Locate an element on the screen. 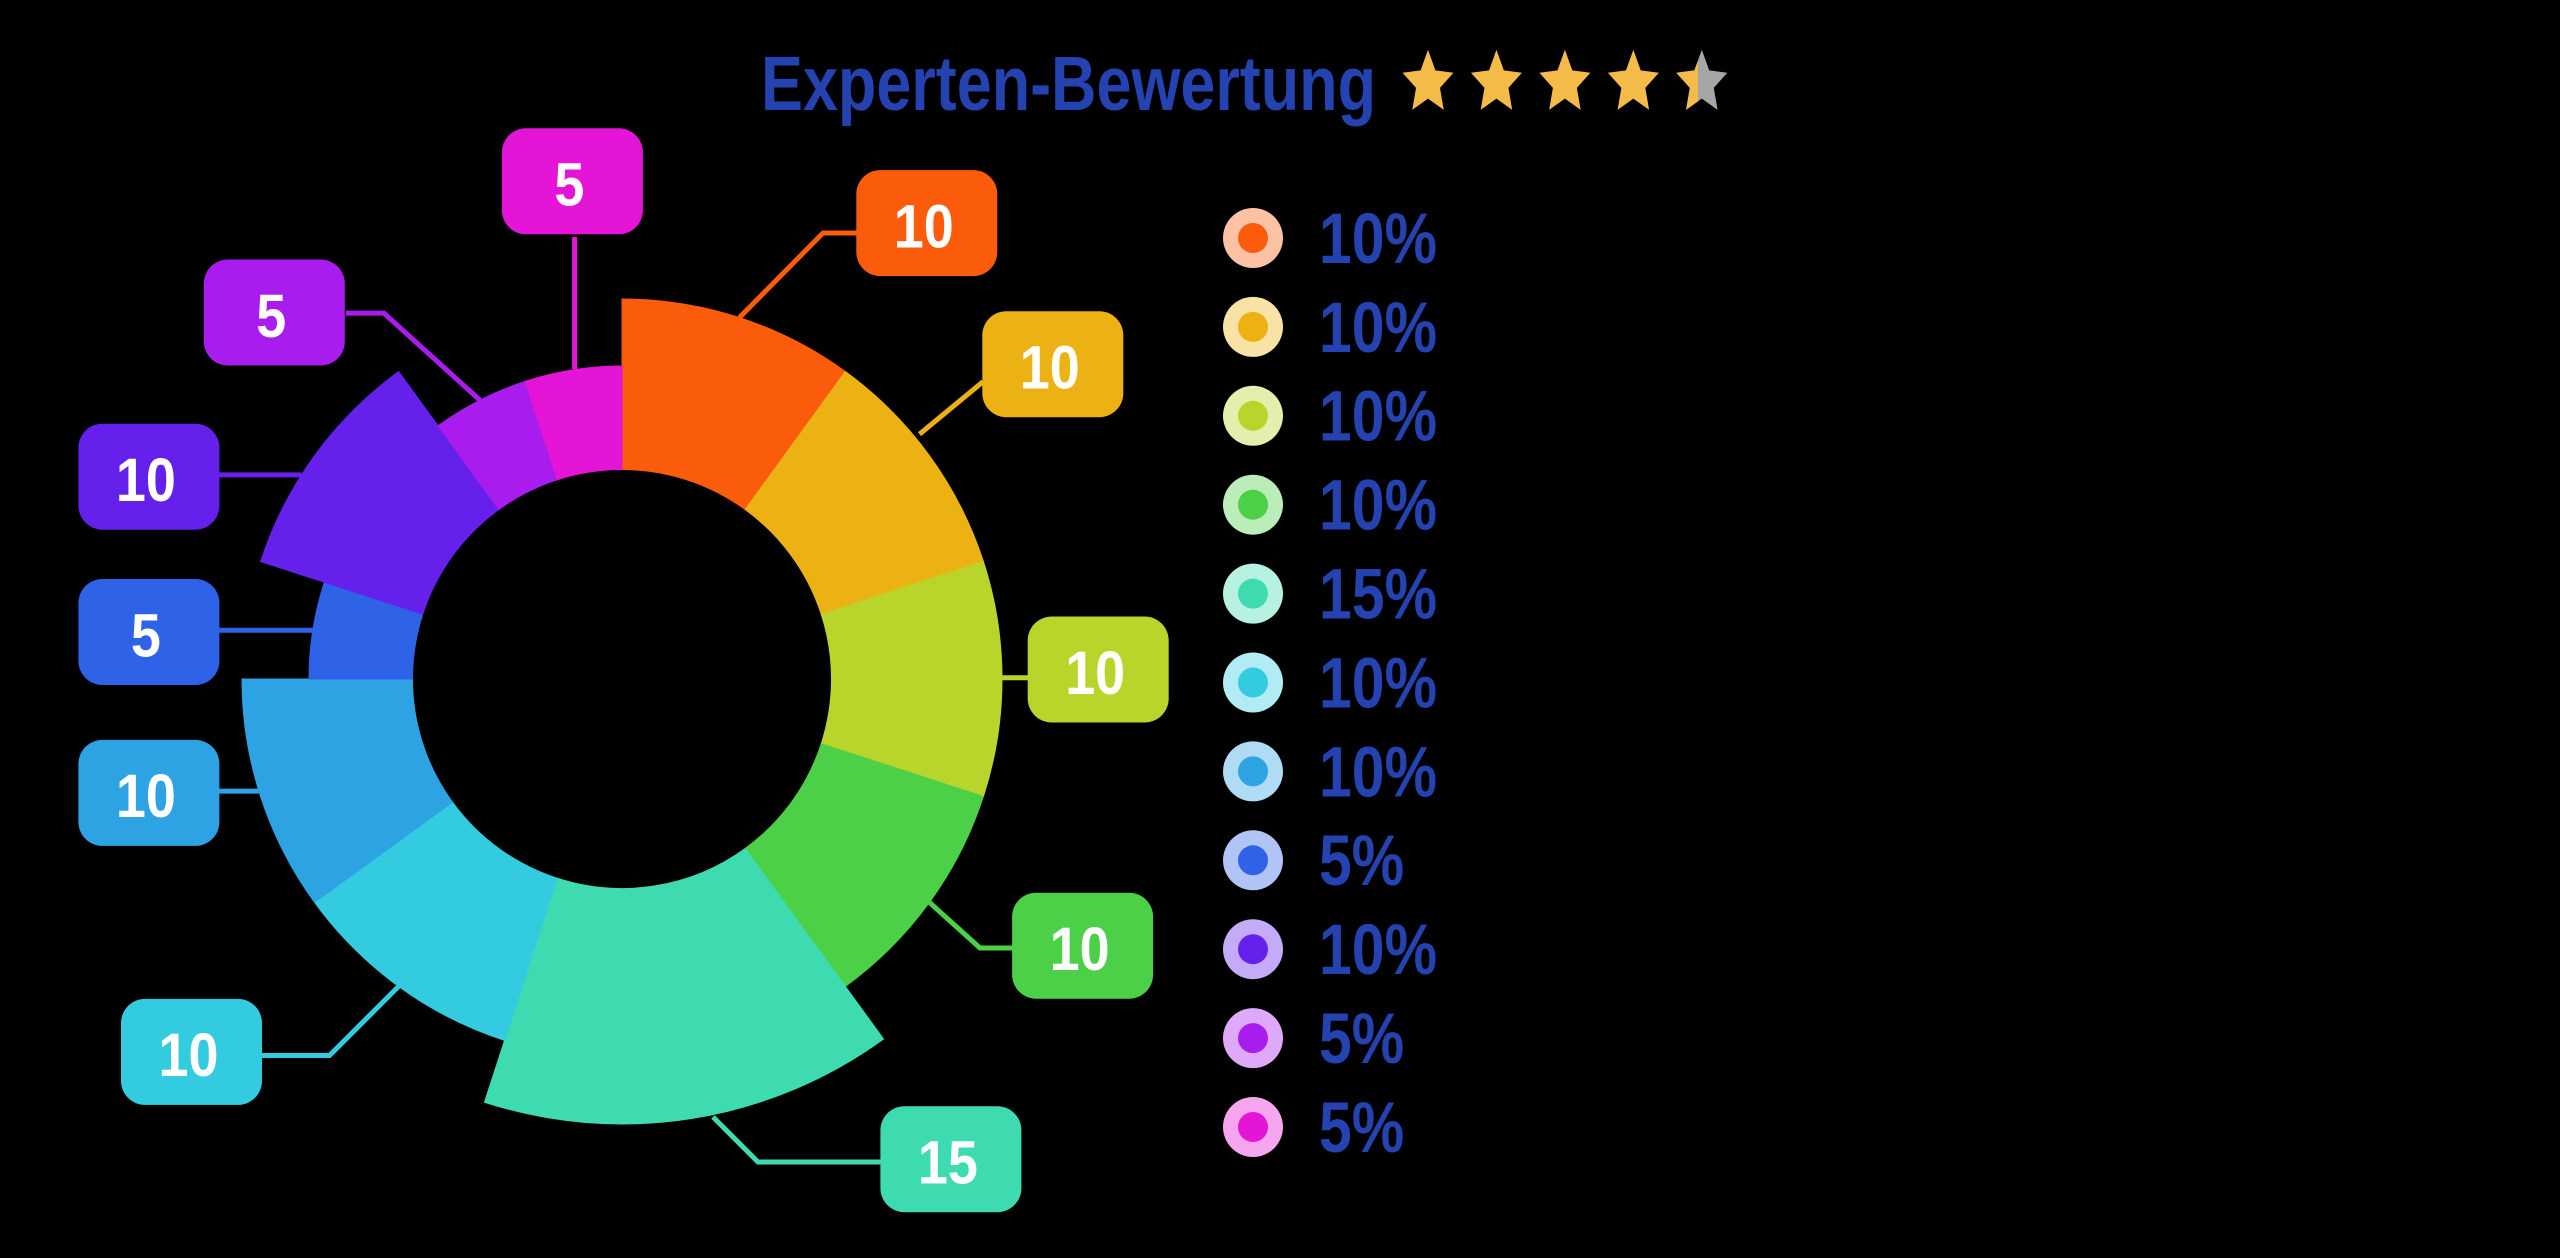  svg-text: 15 is located at coordinates (948, 1163).